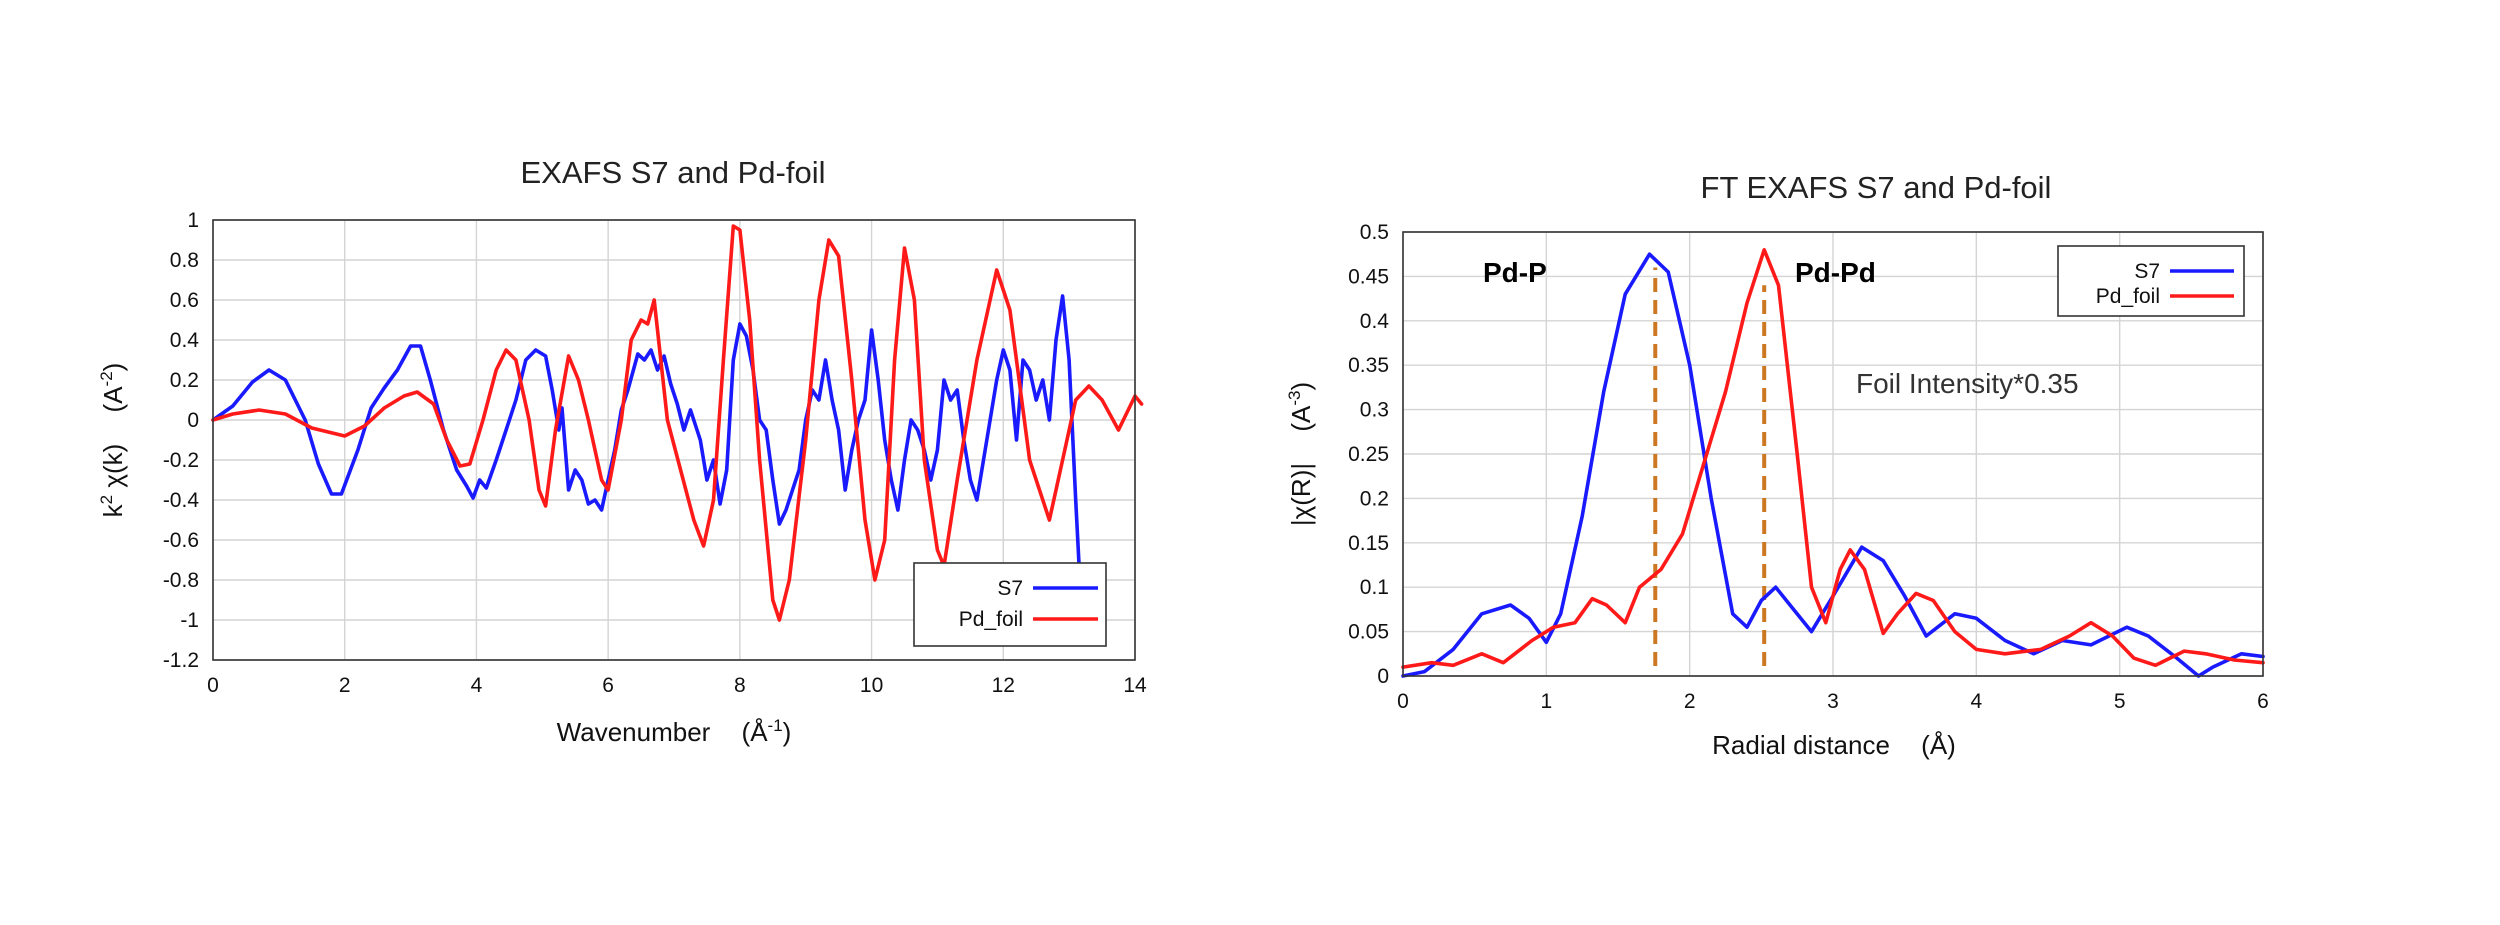  I want to click on ft-exafs-x-tick-label: 0, so click(1403, 701).